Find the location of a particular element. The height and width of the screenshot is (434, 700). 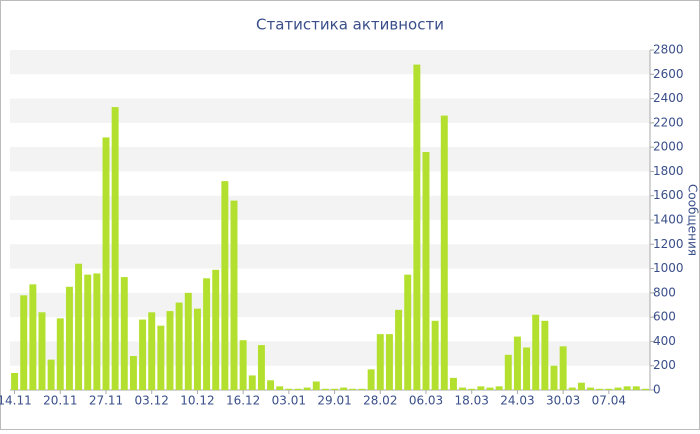

x-tick-label: 07.04 is located at coordinates (609, 401).